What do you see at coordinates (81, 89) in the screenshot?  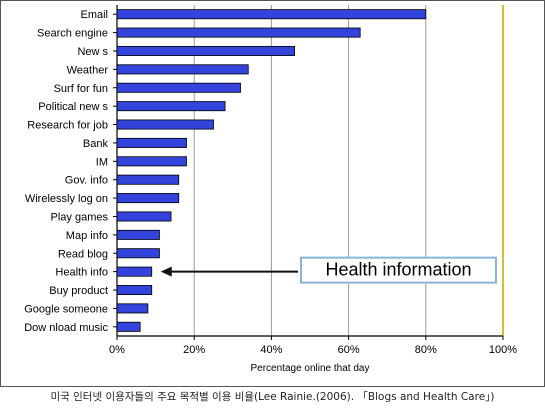 I see `category-label: Surf for fun` at bounding box center [81, 89].